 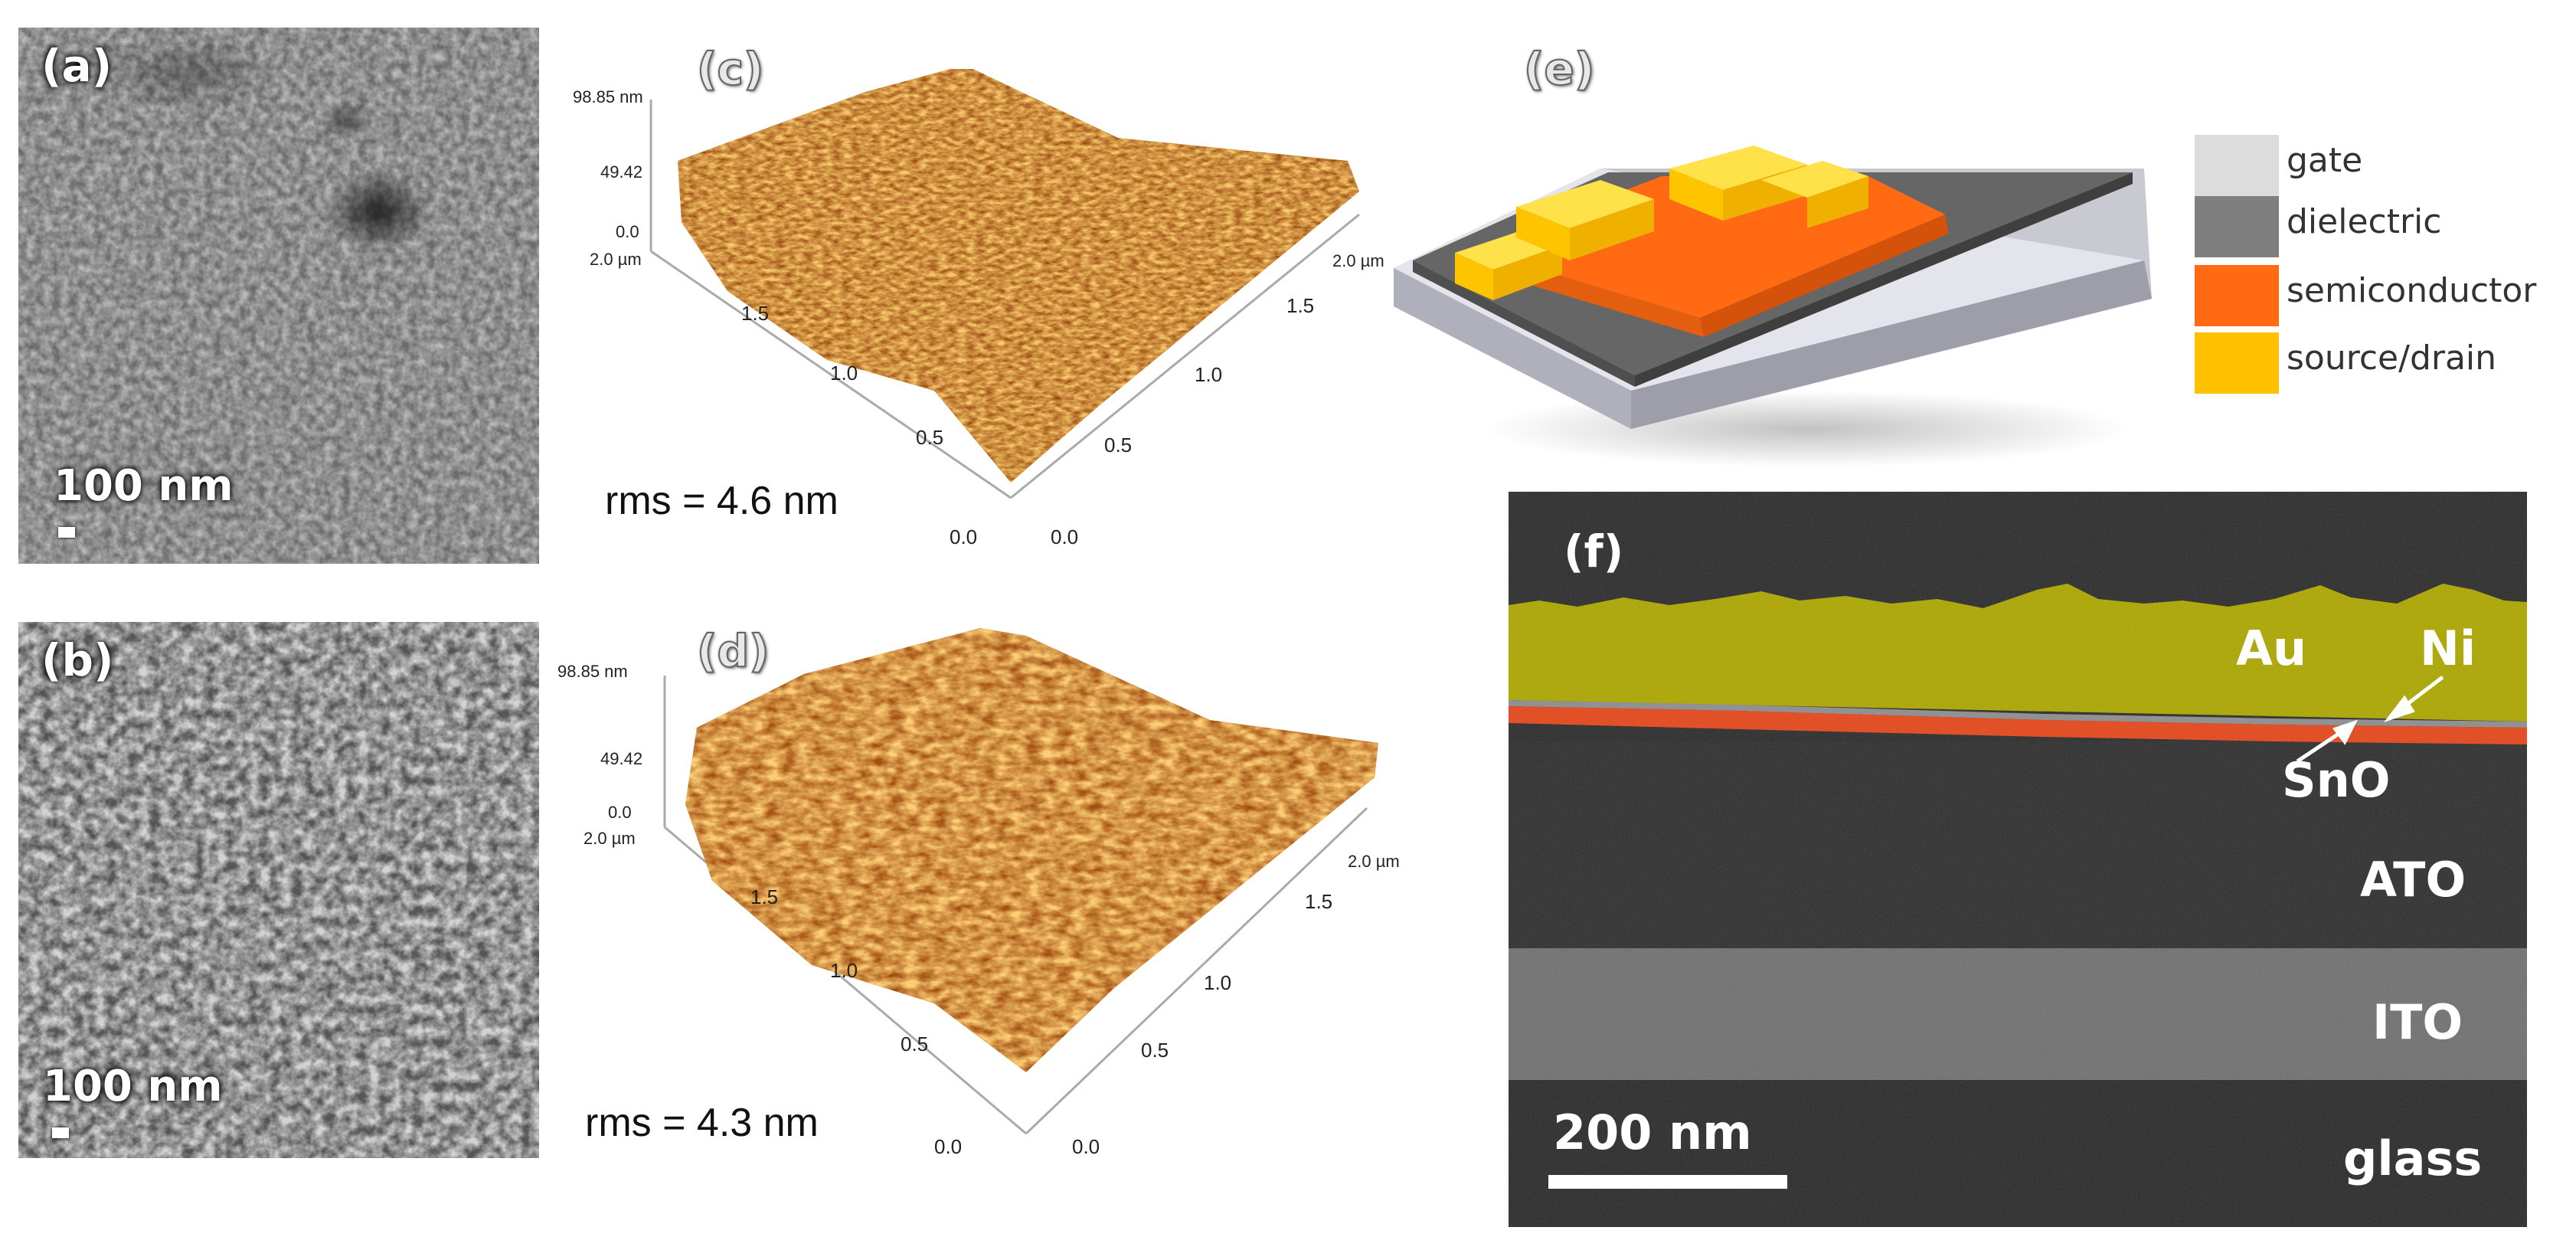 What do you see at coordinates (1208, 374) in the screenshot?
I see `right-tick-2-c: 1.0` at bounding box center [1208, 374].